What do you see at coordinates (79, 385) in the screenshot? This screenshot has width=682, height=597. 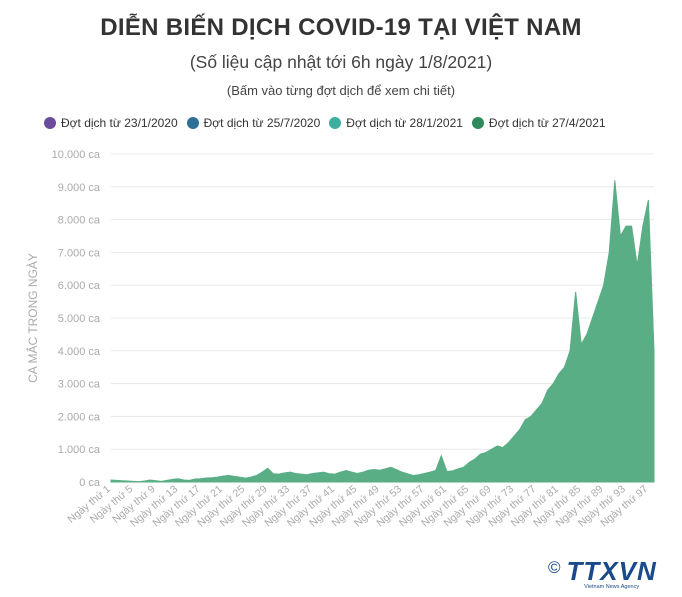 I see `y-tick-label: 3.000 ca` at bounding box center [79, 385].